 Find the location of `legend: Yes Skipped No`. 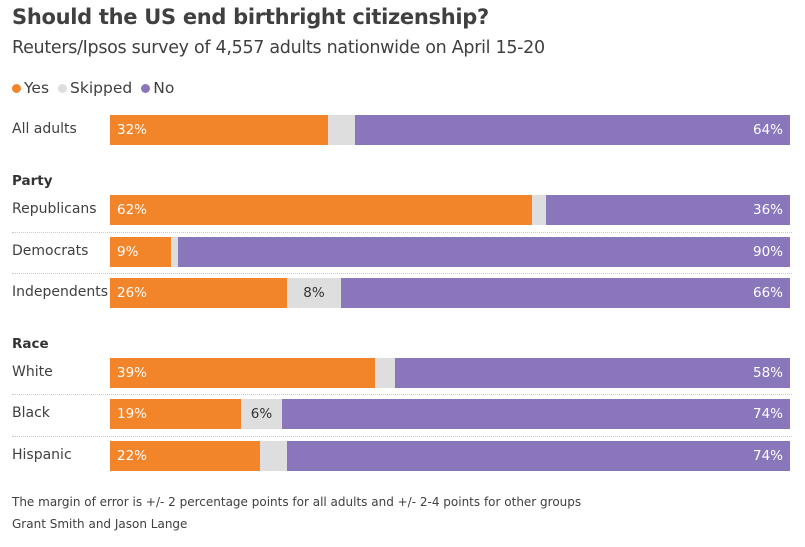

legend: Yes Skipped No is located at coordinates (97, 88).